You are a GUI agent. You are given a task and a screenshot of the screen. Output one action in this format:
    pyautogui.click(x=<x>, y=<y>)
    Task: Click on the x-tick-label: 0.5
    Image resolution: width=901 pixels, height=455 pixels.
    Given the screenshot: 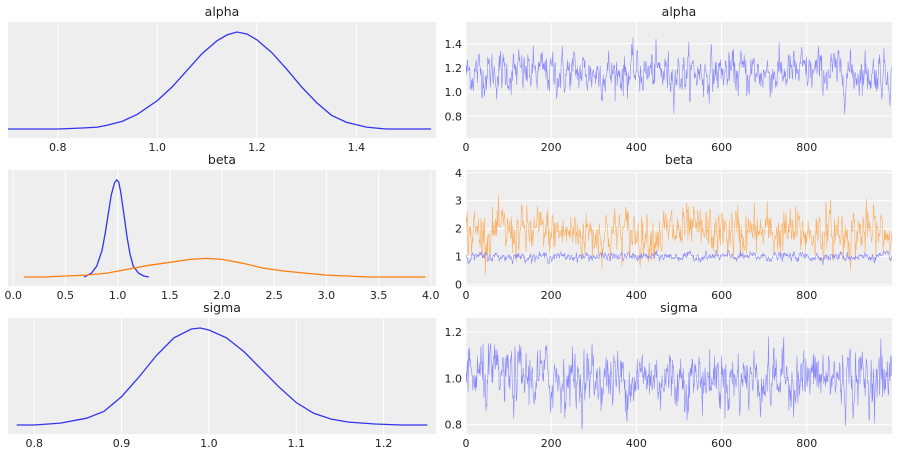 What is the action you would take?
    pyautogui.click(x=66, y=295)
    